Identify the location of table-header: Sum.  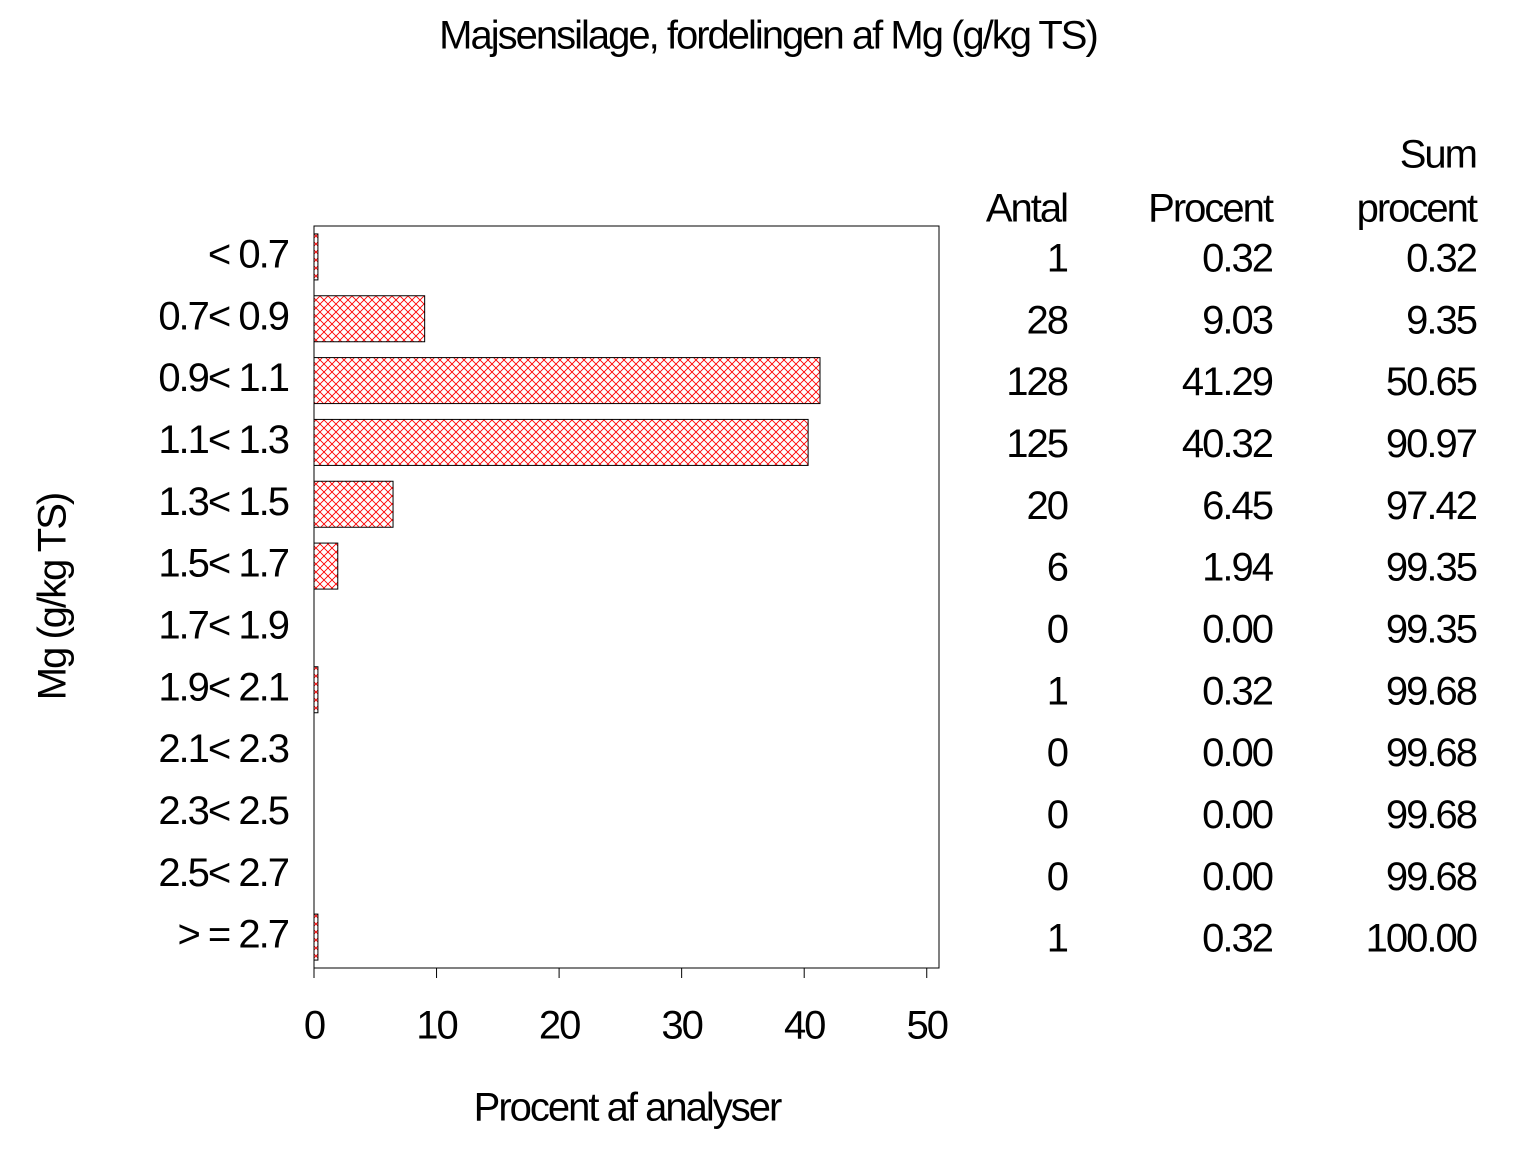
(1438, 155).